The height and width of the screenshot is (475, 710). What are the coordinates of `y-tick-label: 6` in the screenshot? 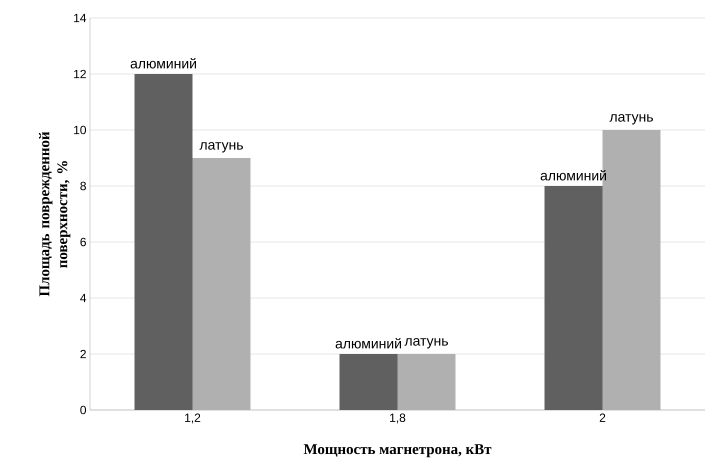 It's located at (83, 242).